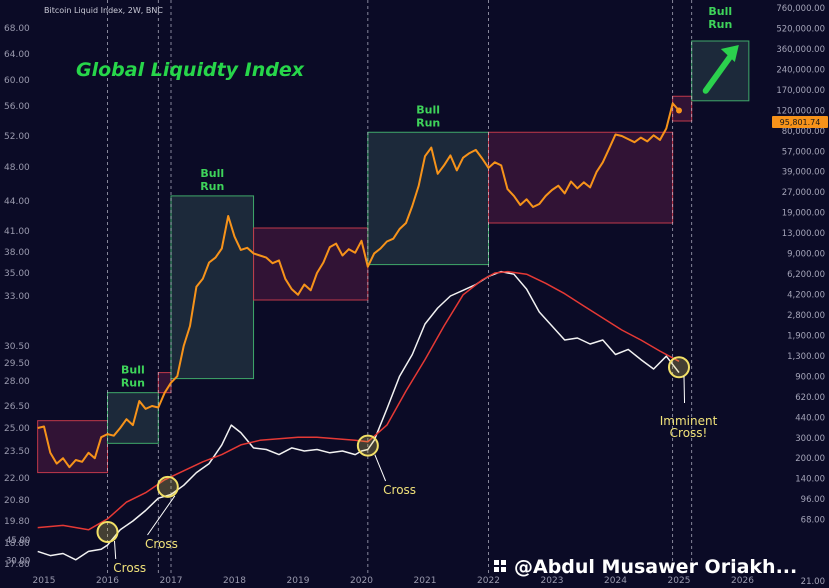 Image resolution: width=829 pixels, height=588 pixels. I want to click on x-tick-label: 2019, so click(298, 581).